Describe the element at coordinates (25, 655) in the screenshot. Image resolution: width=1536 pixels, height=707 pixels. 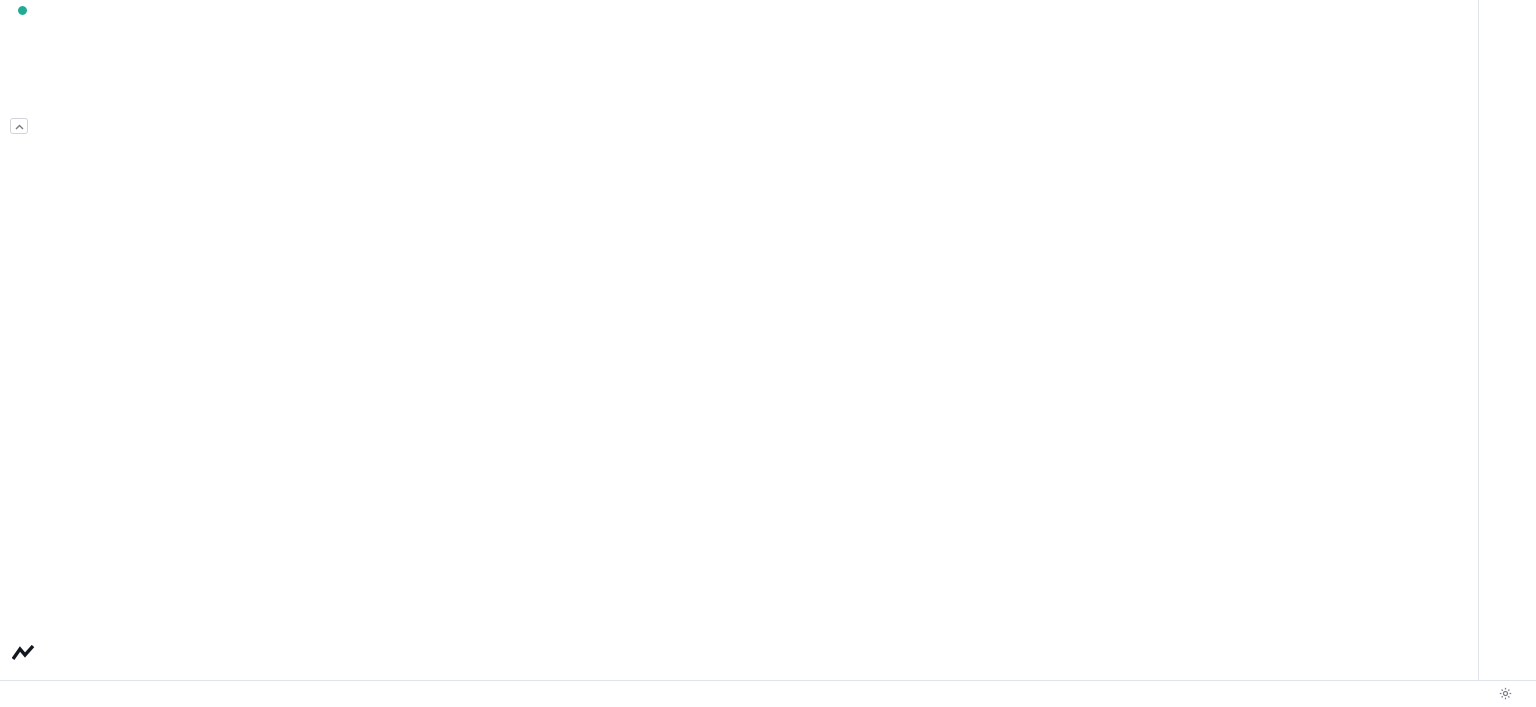
I see `tradingview-logo` at that location.